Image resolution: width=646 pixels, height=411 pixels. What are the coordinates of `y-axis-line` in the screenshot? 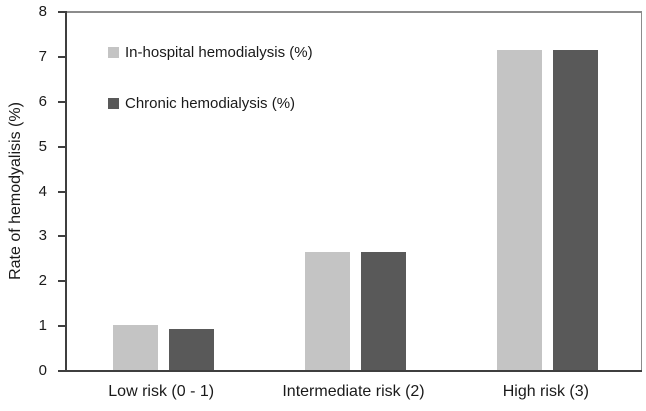 It's located at (66, 191).